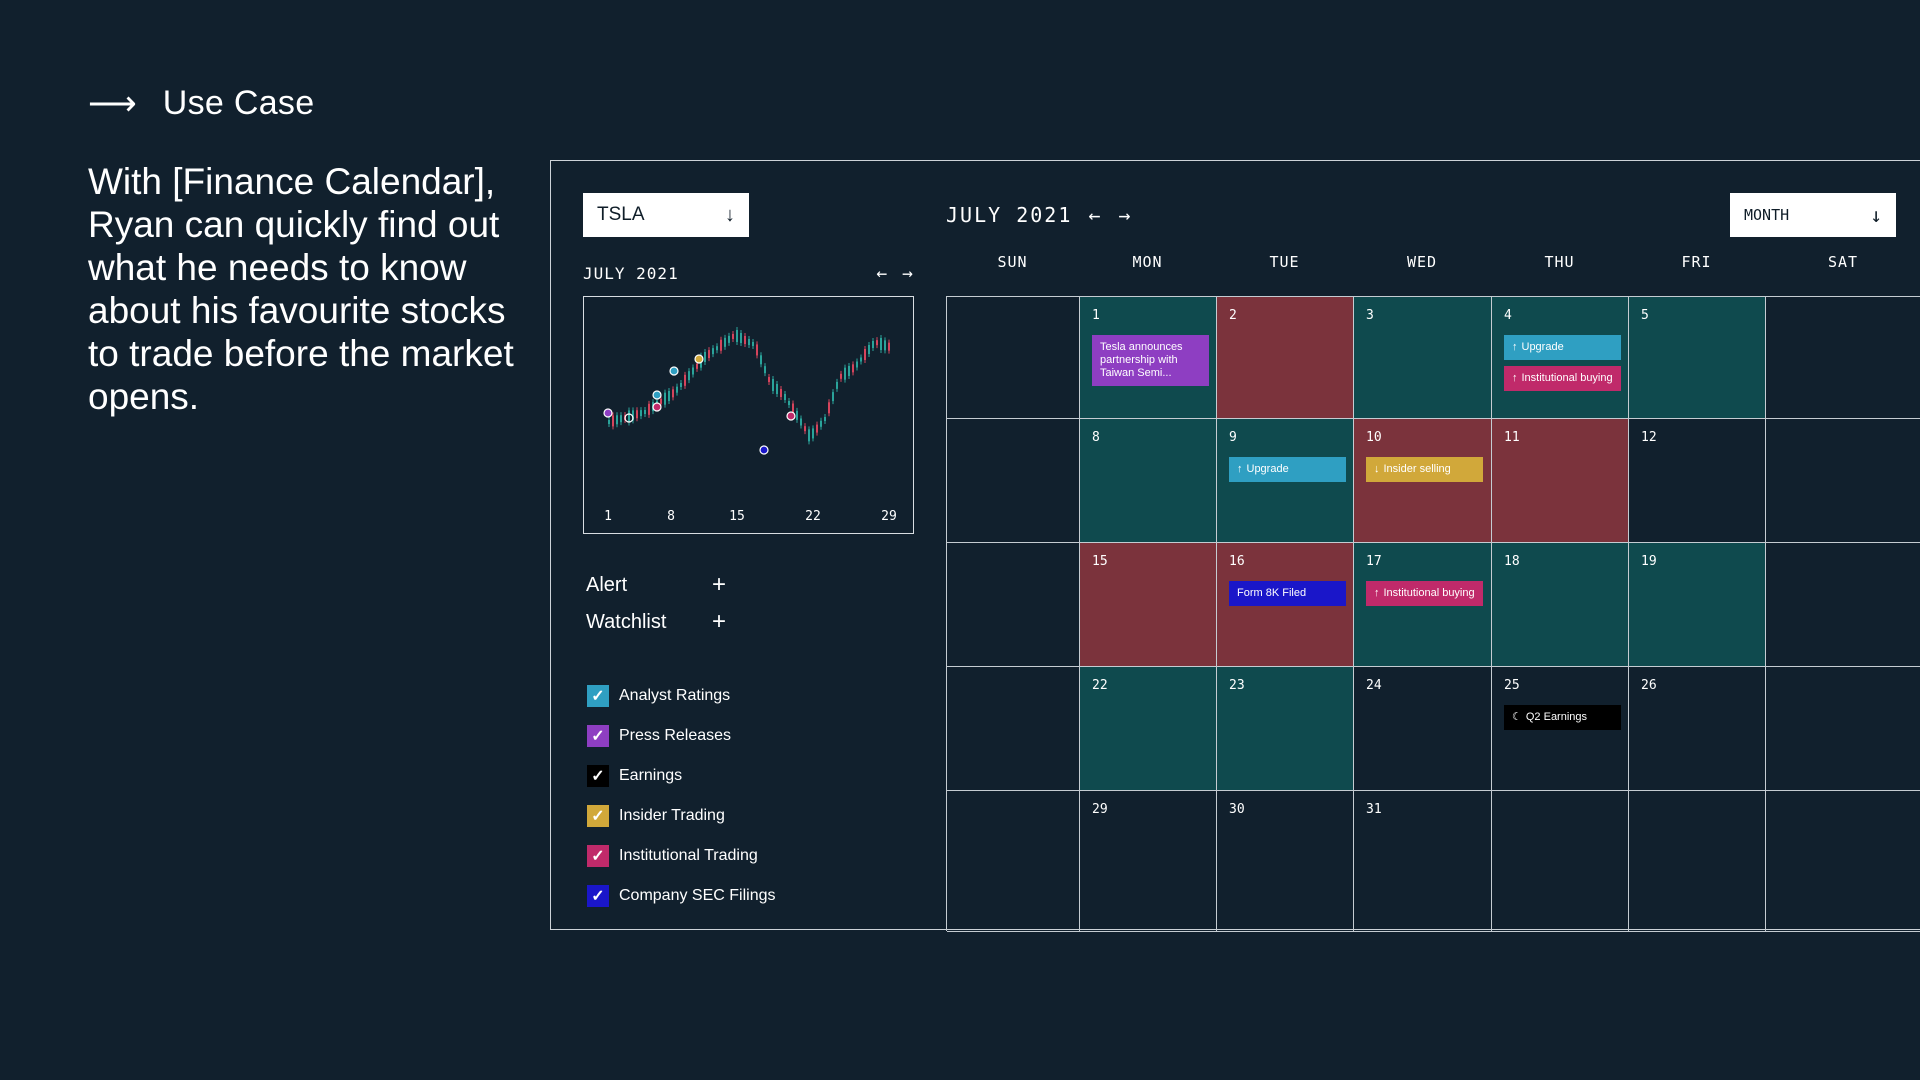 Image resolution: width=1920 pixels, height=1080 pixels. What do you see at coordinates (1285, 861) in the screenshot?
I see `day-cell: 30` at bounding box center [1285, 861].